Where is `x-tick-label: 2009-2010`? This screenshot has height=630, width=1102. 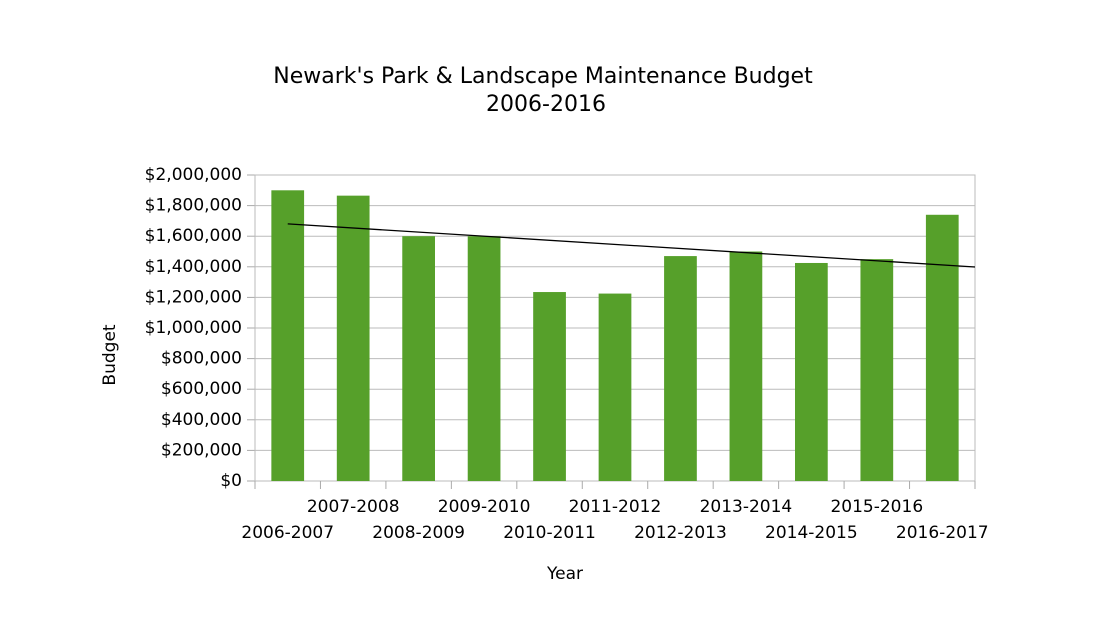 x-tick-label: 2009-2010 is located at coordinates (484, 507).